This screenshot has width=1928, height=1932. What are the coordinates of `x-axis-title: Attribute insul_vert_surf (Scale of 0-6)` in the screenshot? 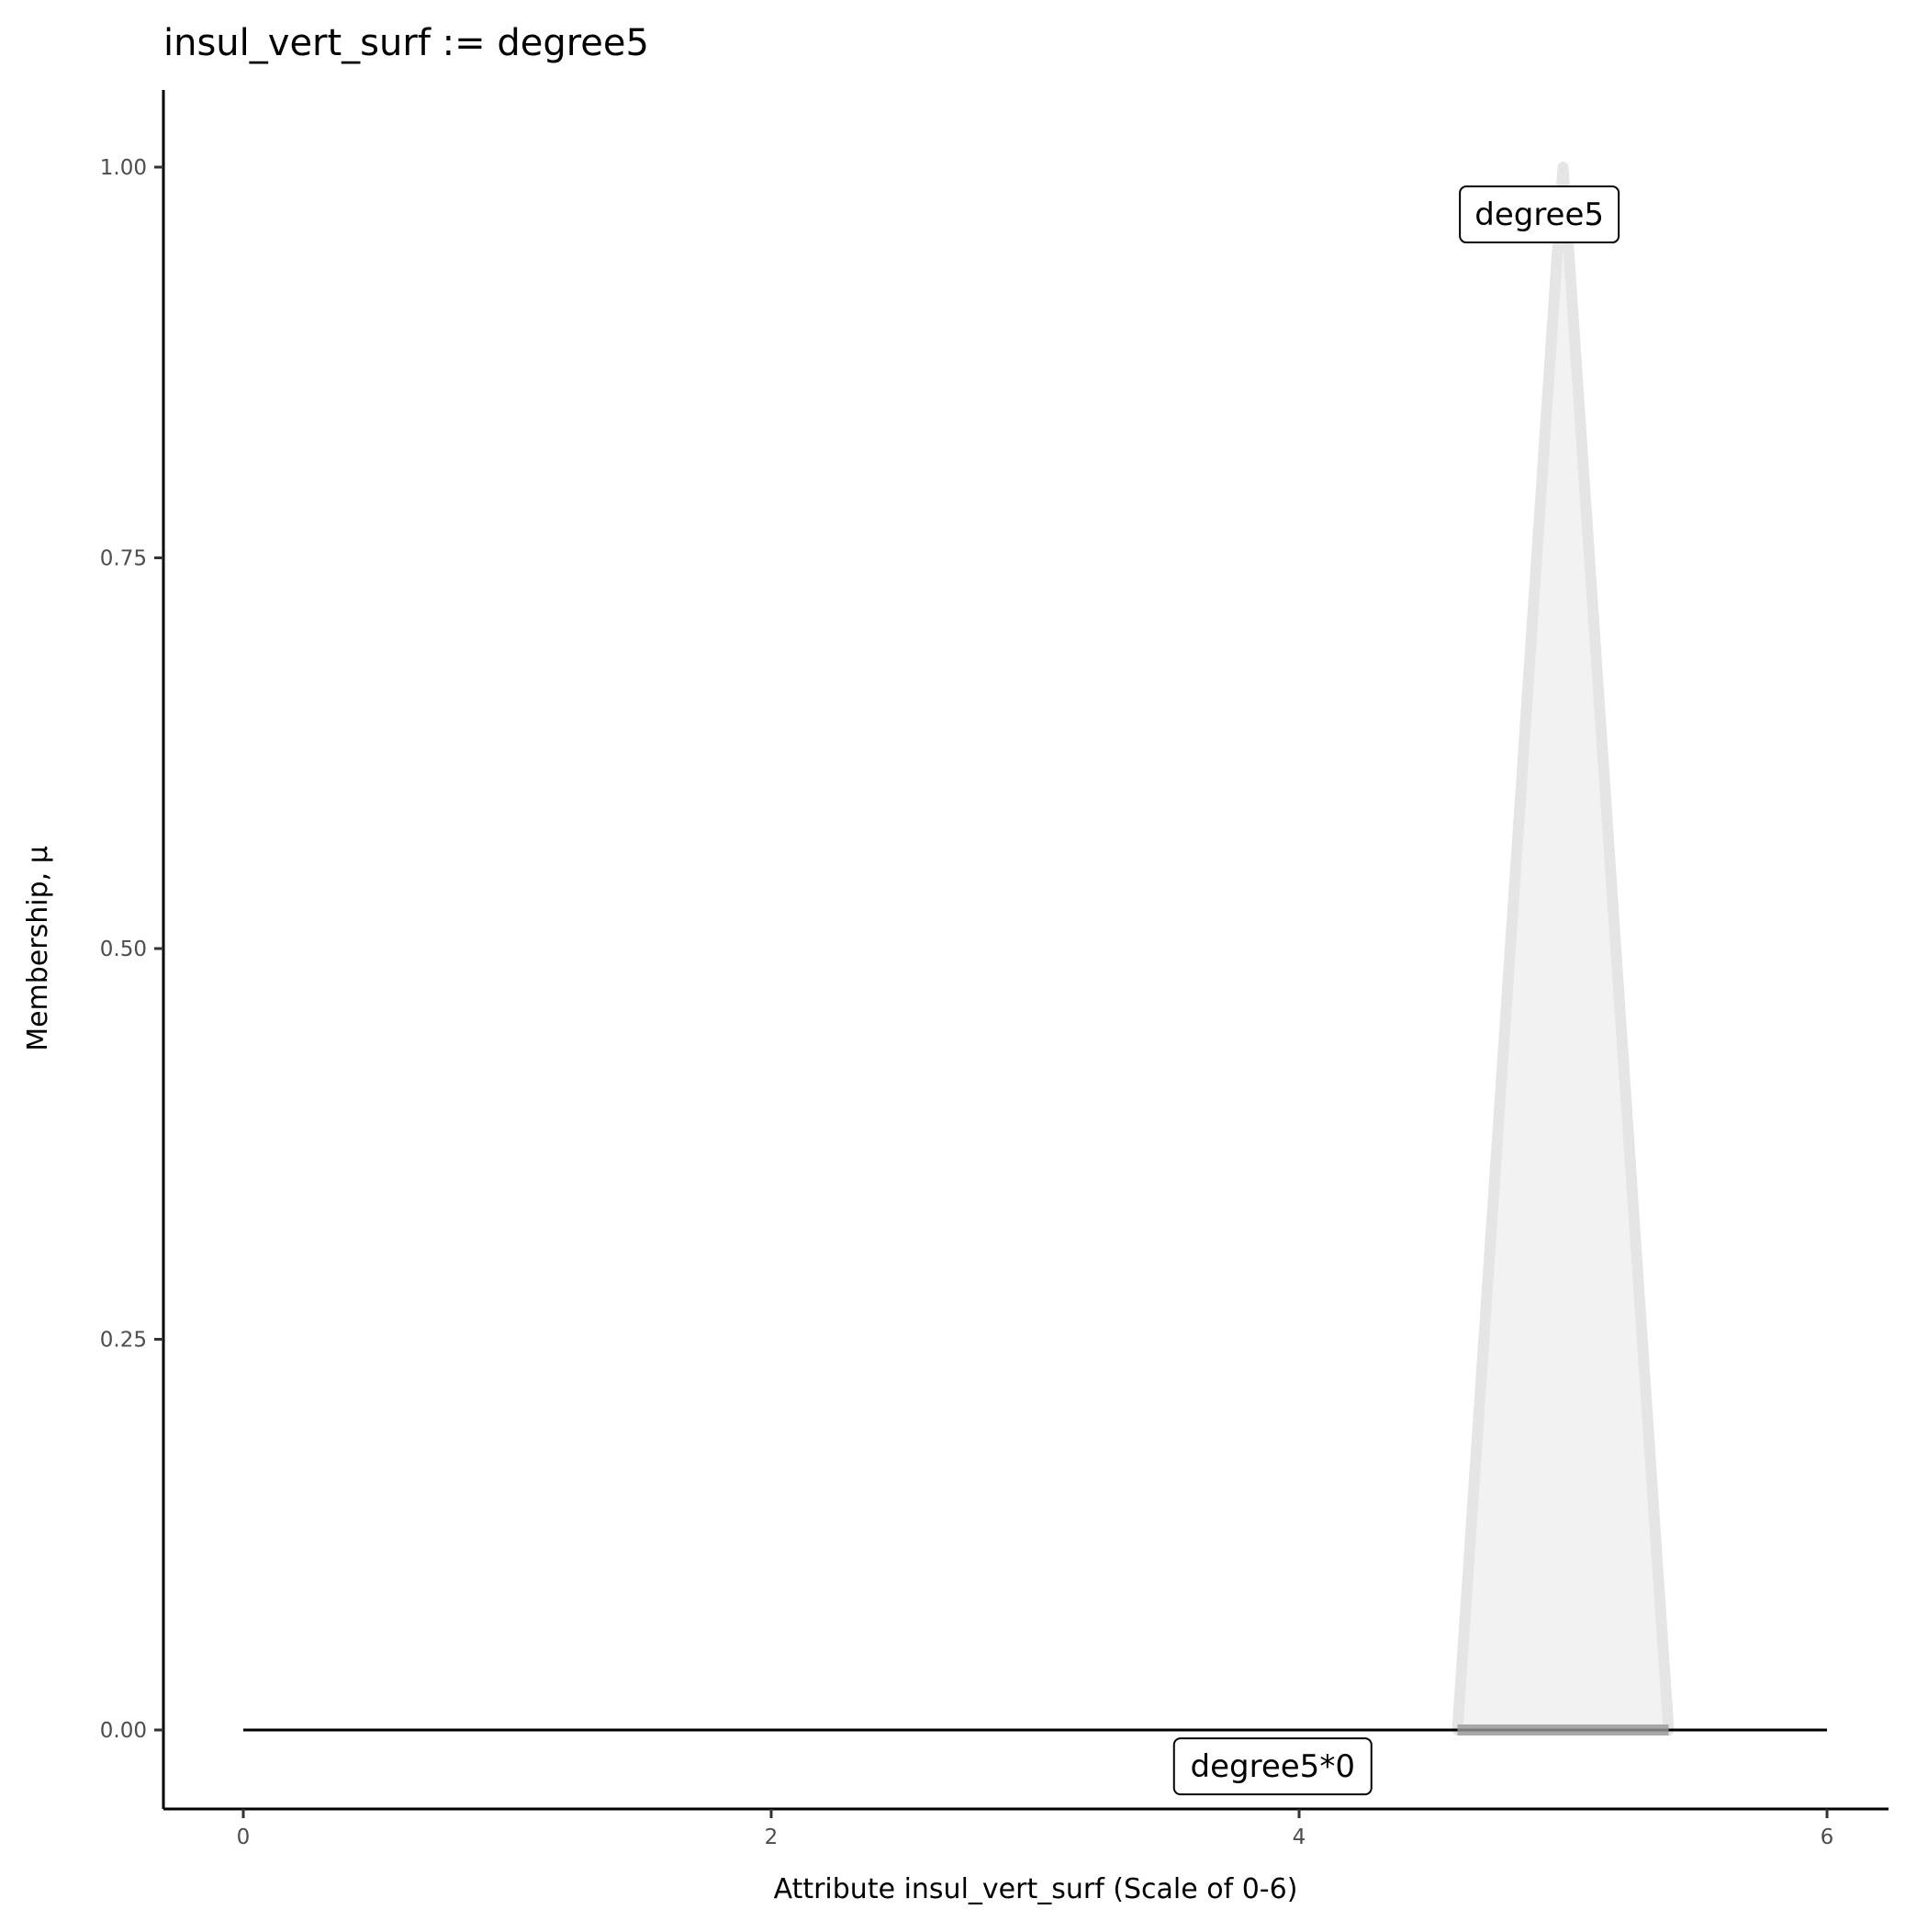 It's located at (1036, 1889).